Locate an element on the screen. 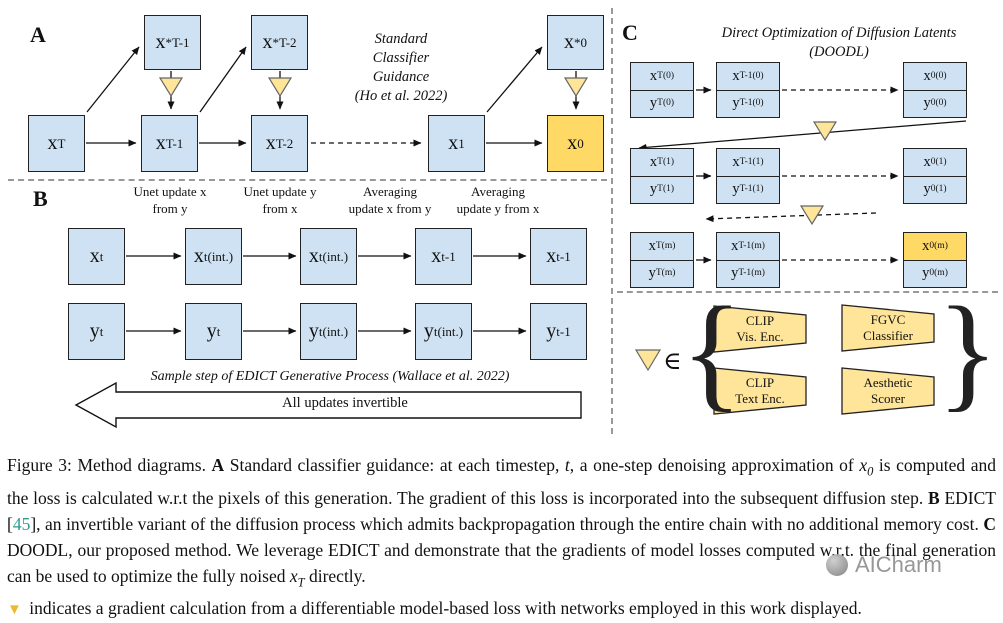 Image resolution: width=1003 pixels, height=623 pixels. panel-divider-a-b is located at coordinates (307, 180).